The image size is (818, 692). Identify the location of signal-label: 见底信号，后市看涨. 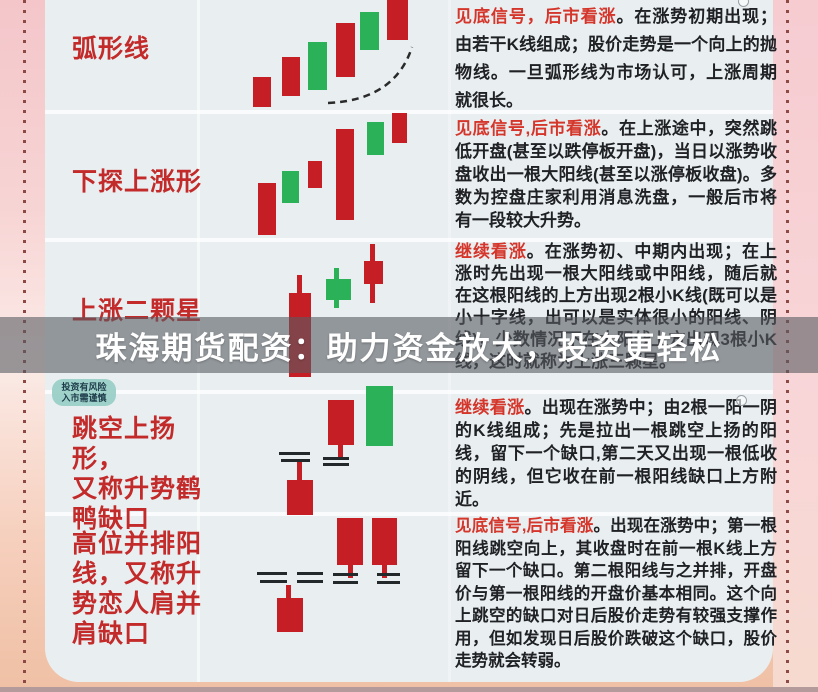
(536, 16).